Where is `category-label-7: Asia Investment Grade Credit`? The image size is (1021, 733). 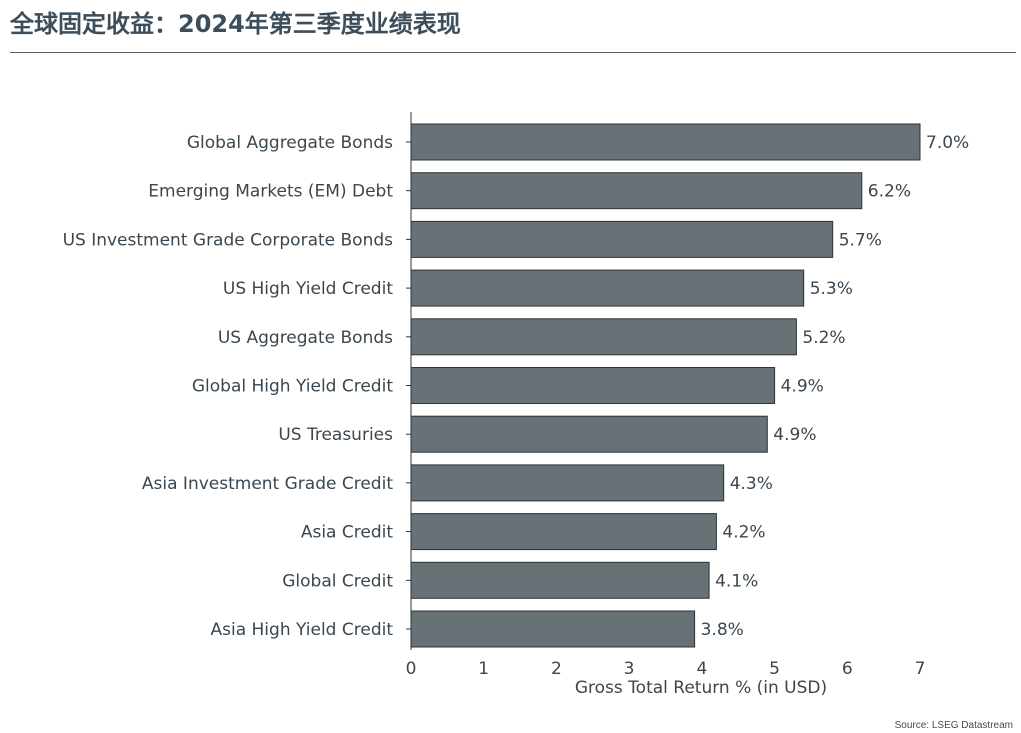
category-label-7: Asia Investment Grade Credit is located at coordinates (267, 484).